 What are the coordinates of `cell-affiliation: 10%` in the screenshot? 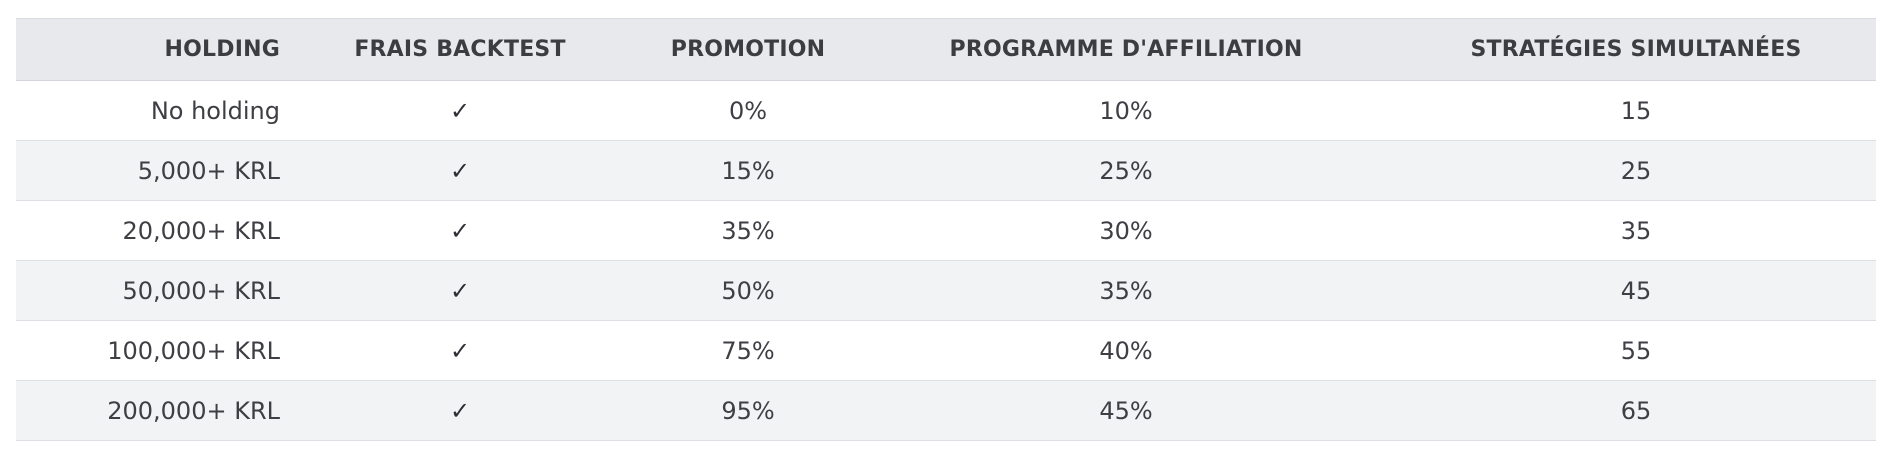 It's located at (1126, 110).